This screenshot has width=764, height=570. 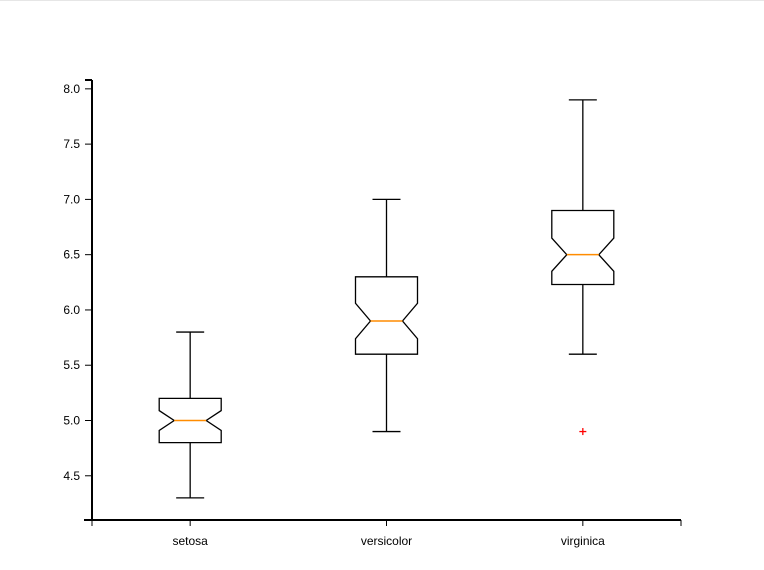 I want to click on x-tick-label-setosa: setosa, so click(x=190, y=541).